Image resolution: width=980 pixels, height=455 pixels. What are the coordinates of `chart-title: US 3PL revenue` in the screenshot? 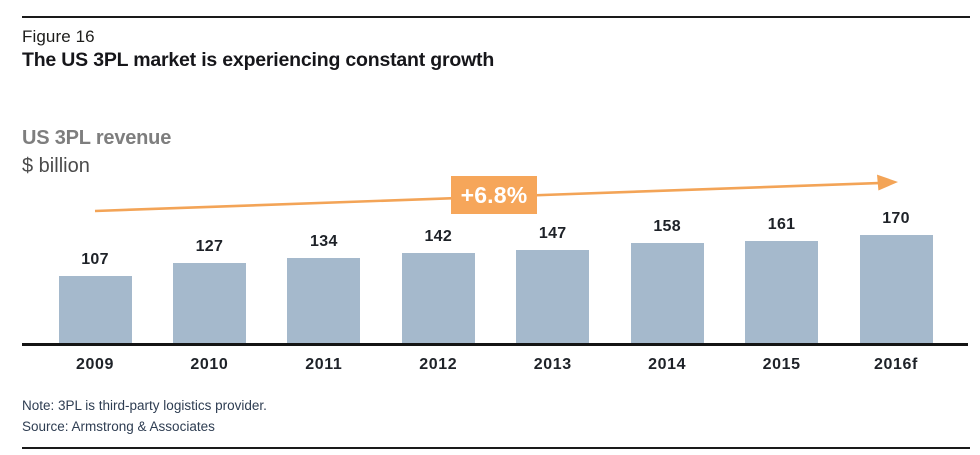 It's located at (97, 138).